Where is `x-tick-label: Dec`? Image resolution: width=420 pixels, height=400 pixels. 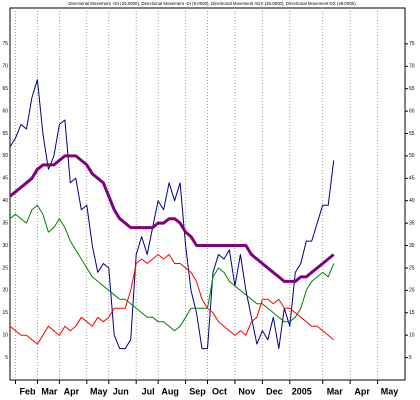
x-tick-label: Dec is located at coordinates (274, 391).